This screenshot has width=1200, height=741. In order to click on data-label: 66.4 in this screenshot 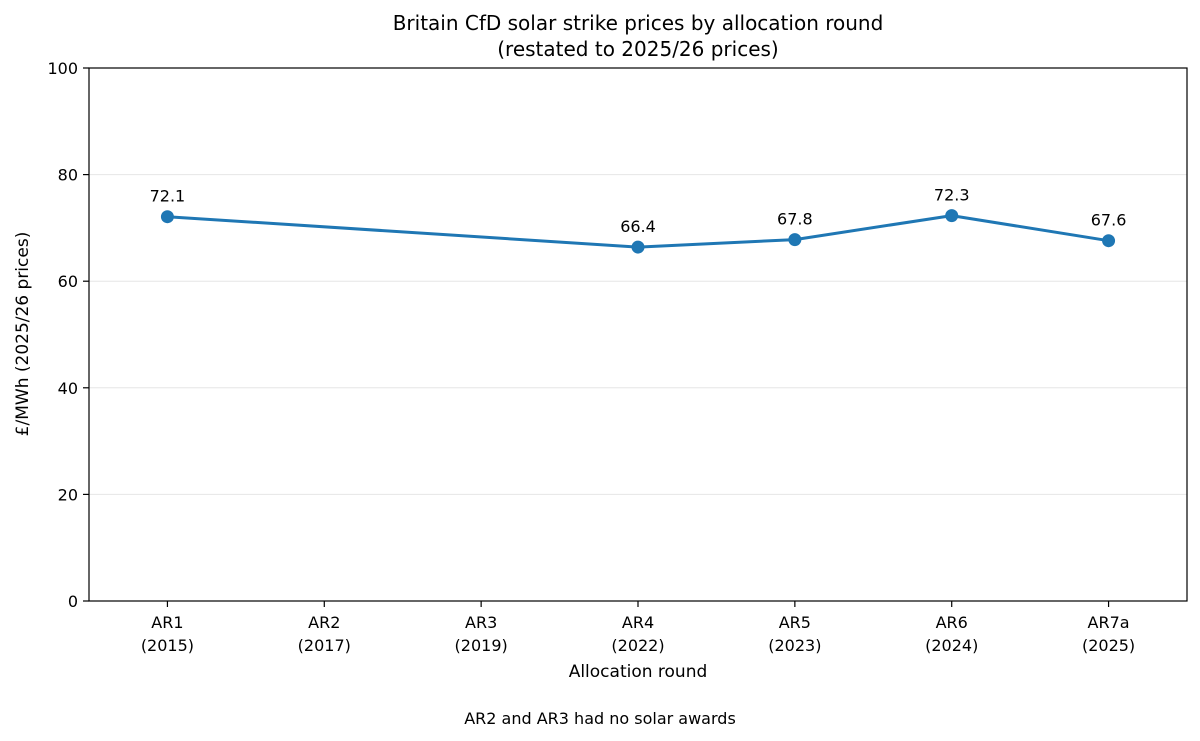, I will do `click(638, 226)`.